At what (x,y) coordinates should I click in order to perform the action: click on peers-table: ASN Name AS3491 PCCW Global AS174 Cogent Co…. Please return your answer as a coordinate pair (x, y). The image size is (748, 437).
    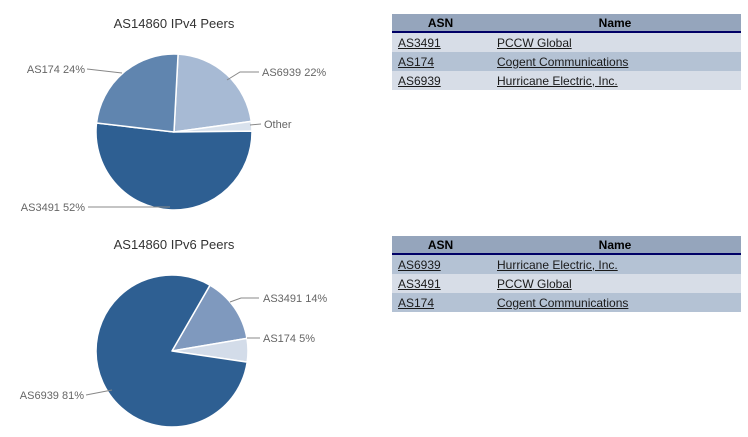
    Looking at the image, I should click on (566, 52).